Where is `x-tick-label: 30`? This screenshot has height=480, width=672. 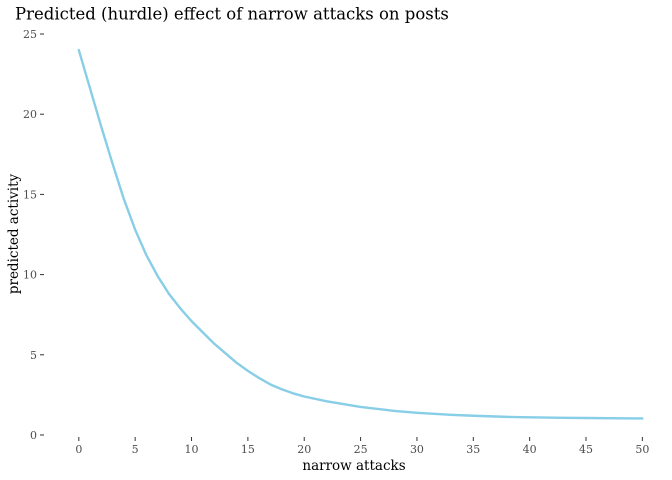 x-tick-label: 30 is located at coordinates (417, 449).